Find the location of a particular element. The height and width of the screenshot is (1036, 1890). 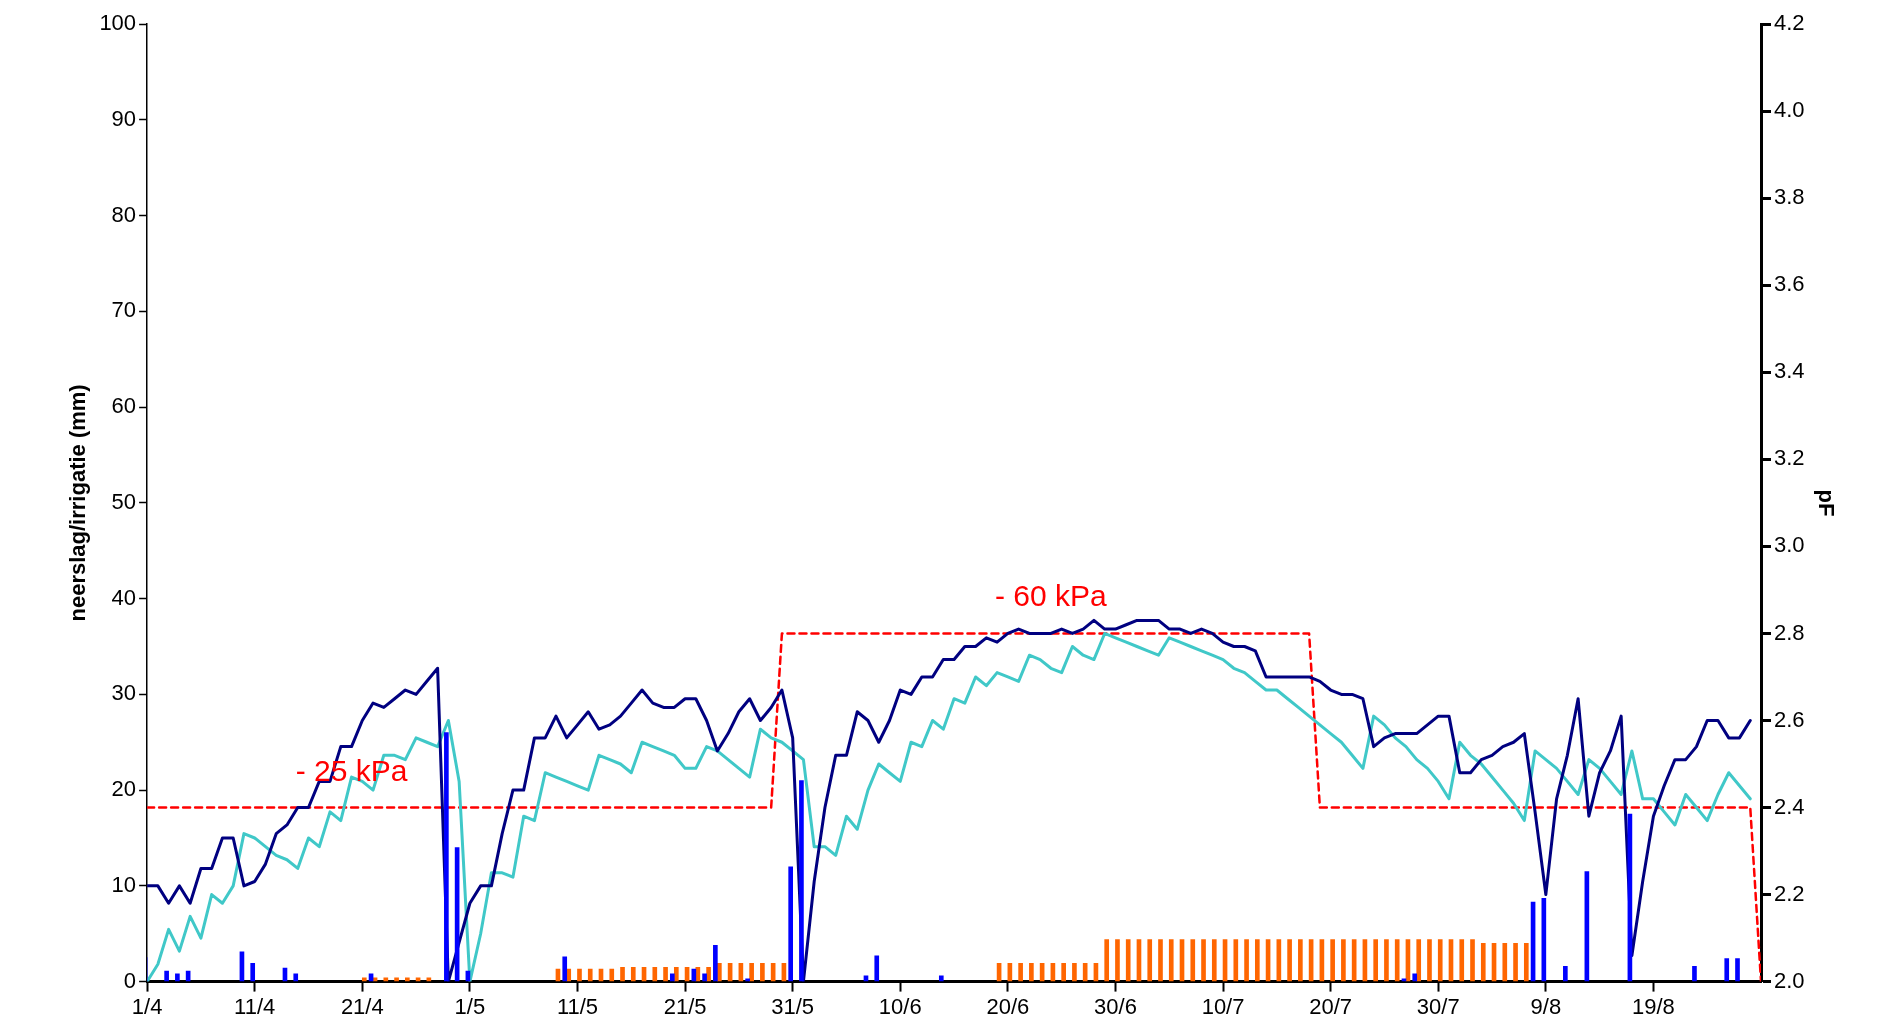

y2-tick-label: 4.2 is located at coordinates (1789, 23).